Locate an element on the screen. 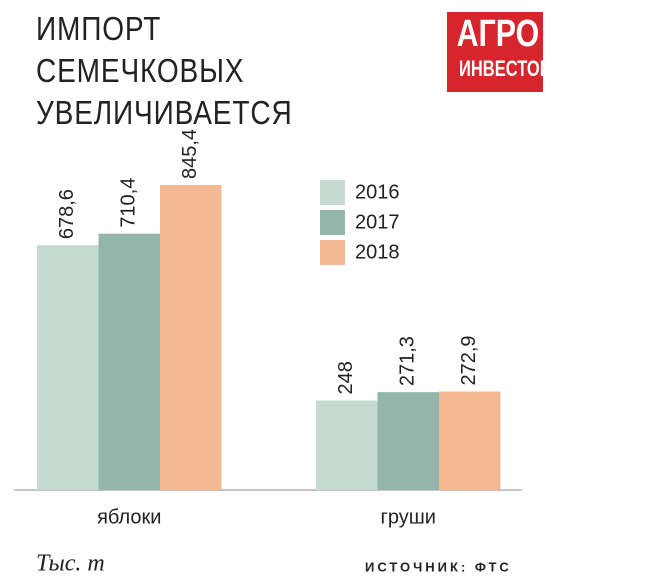 This screenshot has height=588, width=652. logo-line: АГРО is located at coordinates (498, 34).